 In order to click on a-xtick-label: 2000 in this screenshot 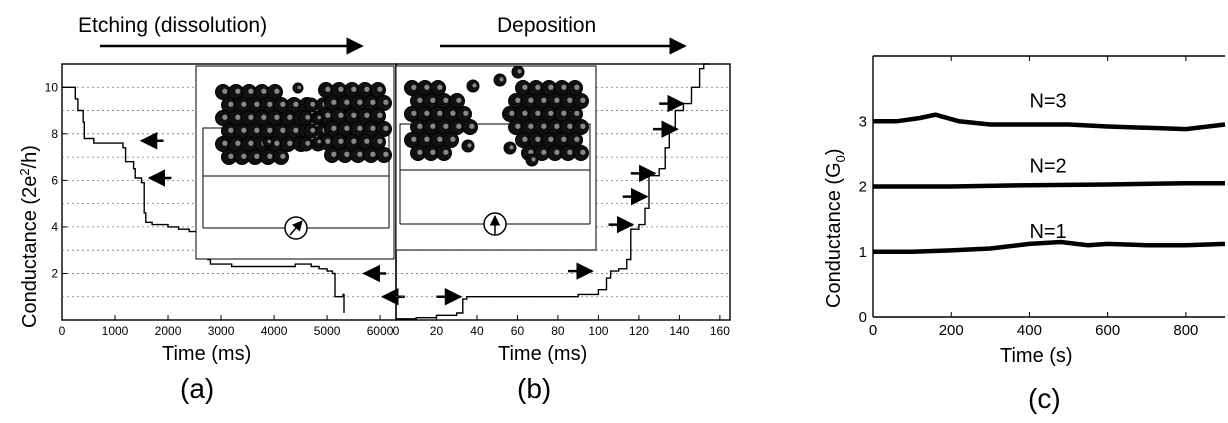, I will do `click(168, 331)`.